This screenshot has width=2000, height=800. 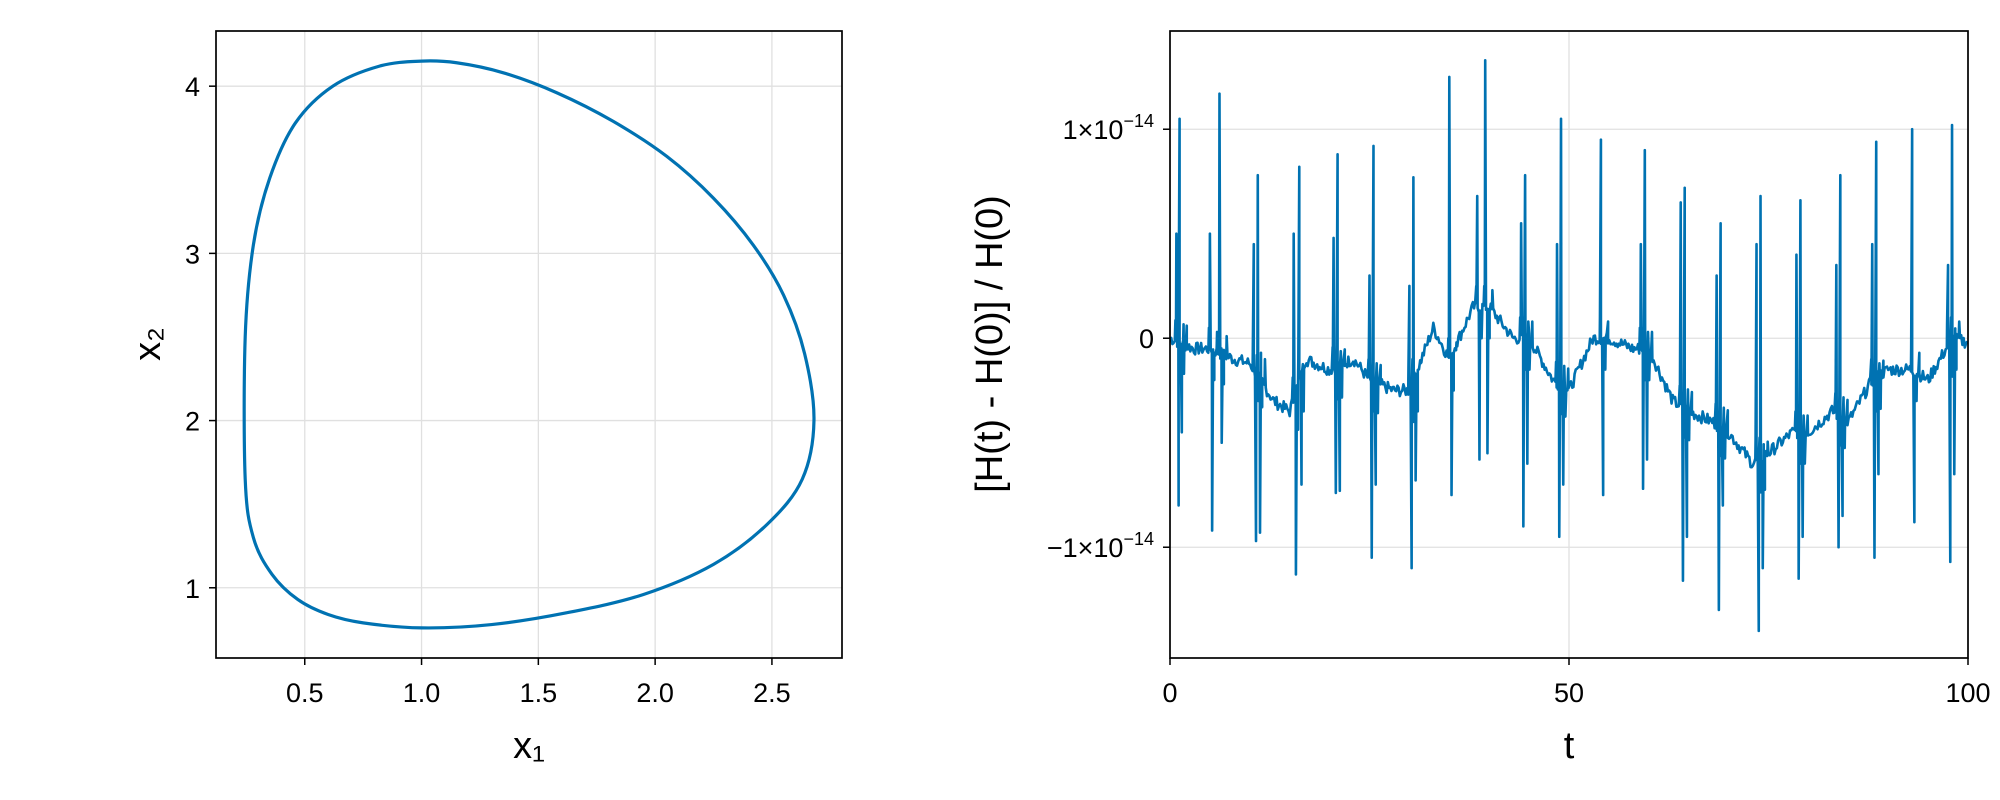 I want to click on energy-ytick-mantissa: −1×10, so click(x=1085, y=548).